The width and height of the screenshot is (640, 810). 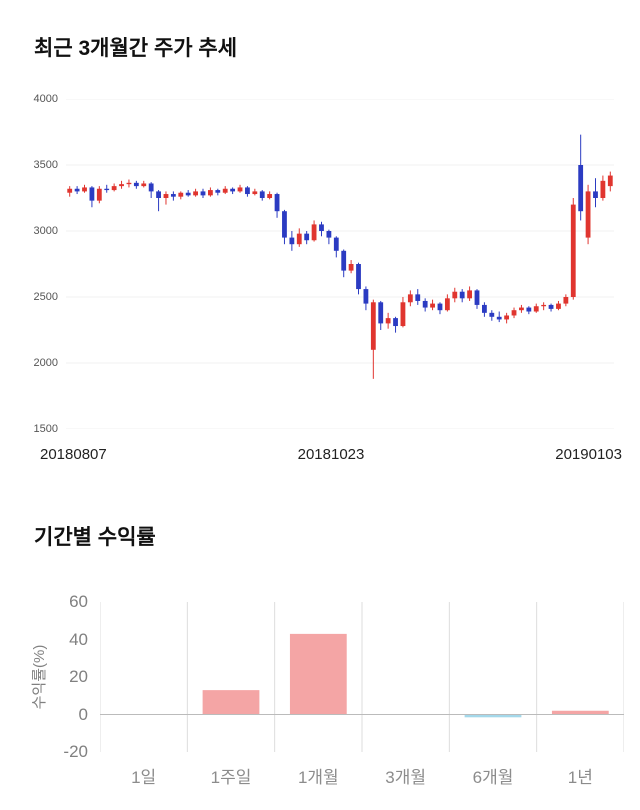 I want to click on price-axis-tick: 4000, so click(x=45, y=99).